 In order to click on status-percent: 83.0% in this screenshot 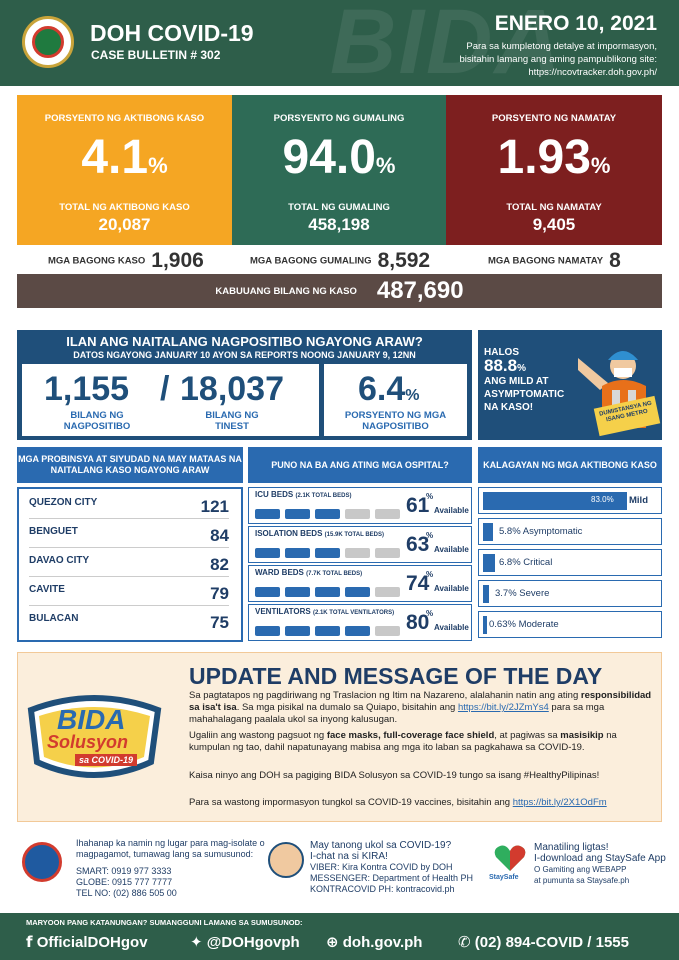, I will do `click(602, 499)`.